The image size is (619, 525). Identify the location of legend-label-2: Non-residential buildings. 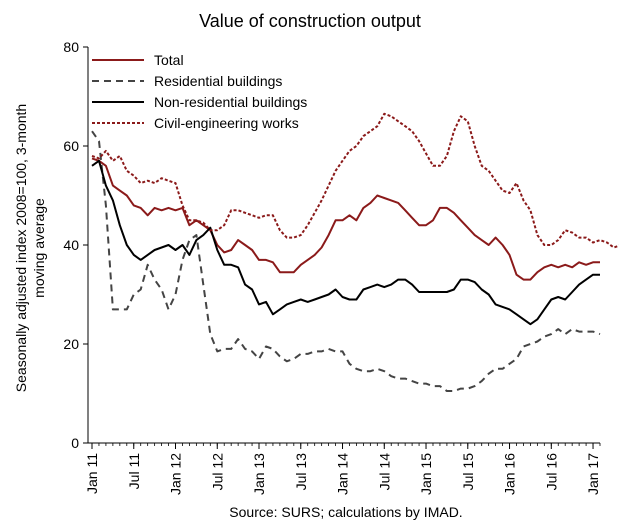
(230, 102).